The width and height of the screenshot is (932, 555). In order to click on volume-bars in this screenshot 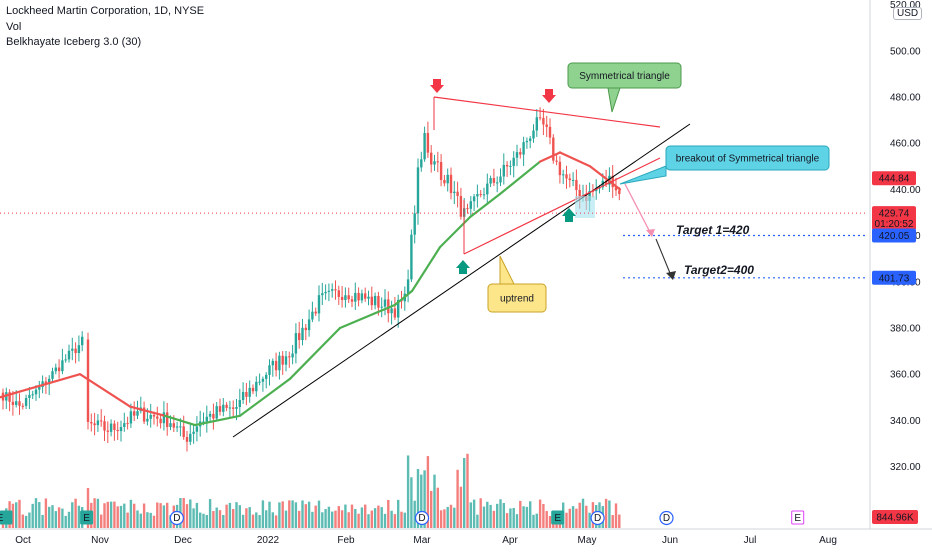, I will do `click(311, 490)`.